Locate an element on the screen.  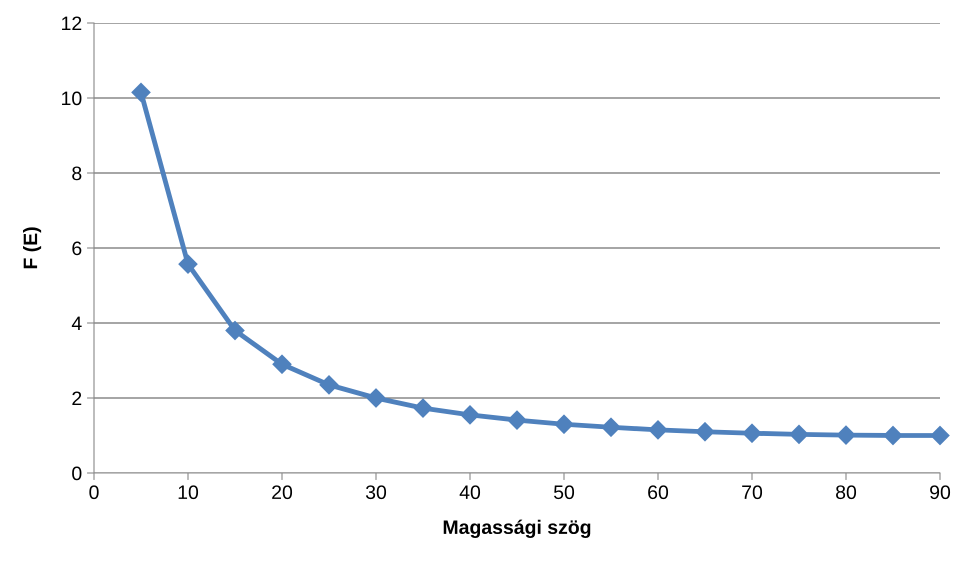
x-axis-title: Magassági szög is located at coordinates (517, 529).